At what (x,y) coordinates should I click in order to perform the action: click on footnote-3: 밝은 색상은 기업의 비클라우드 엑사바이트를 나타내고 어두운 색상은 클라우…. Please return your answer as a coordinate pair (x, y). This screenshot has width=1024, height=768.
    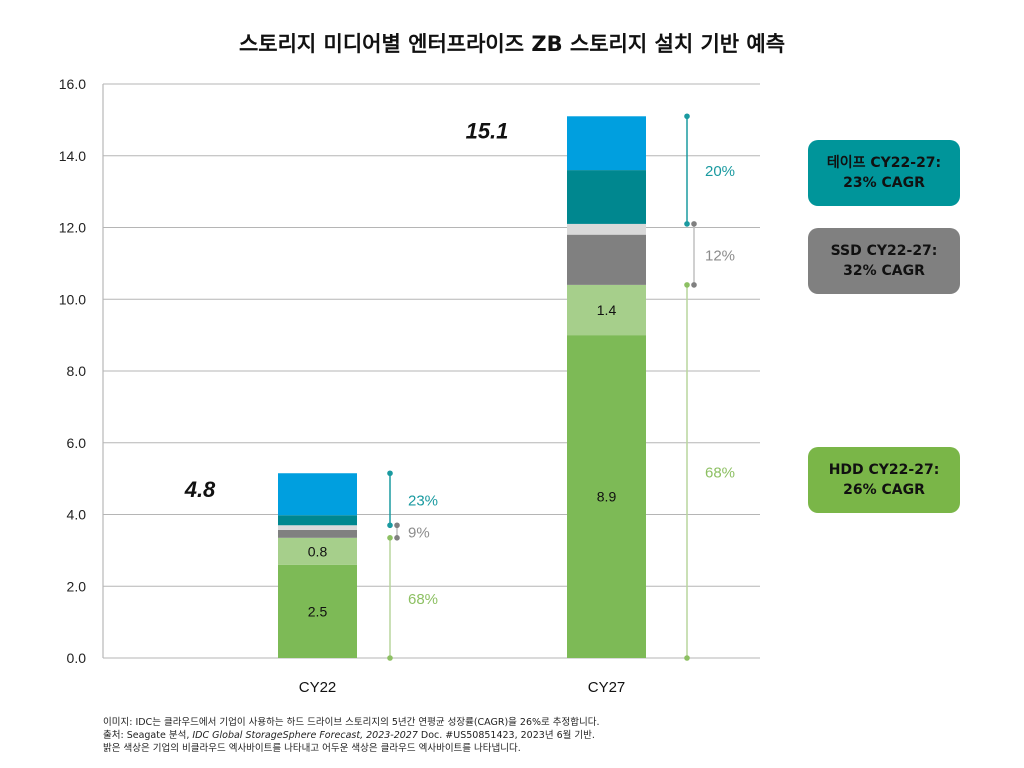
    Looking at the image, I should click on (312, 748).